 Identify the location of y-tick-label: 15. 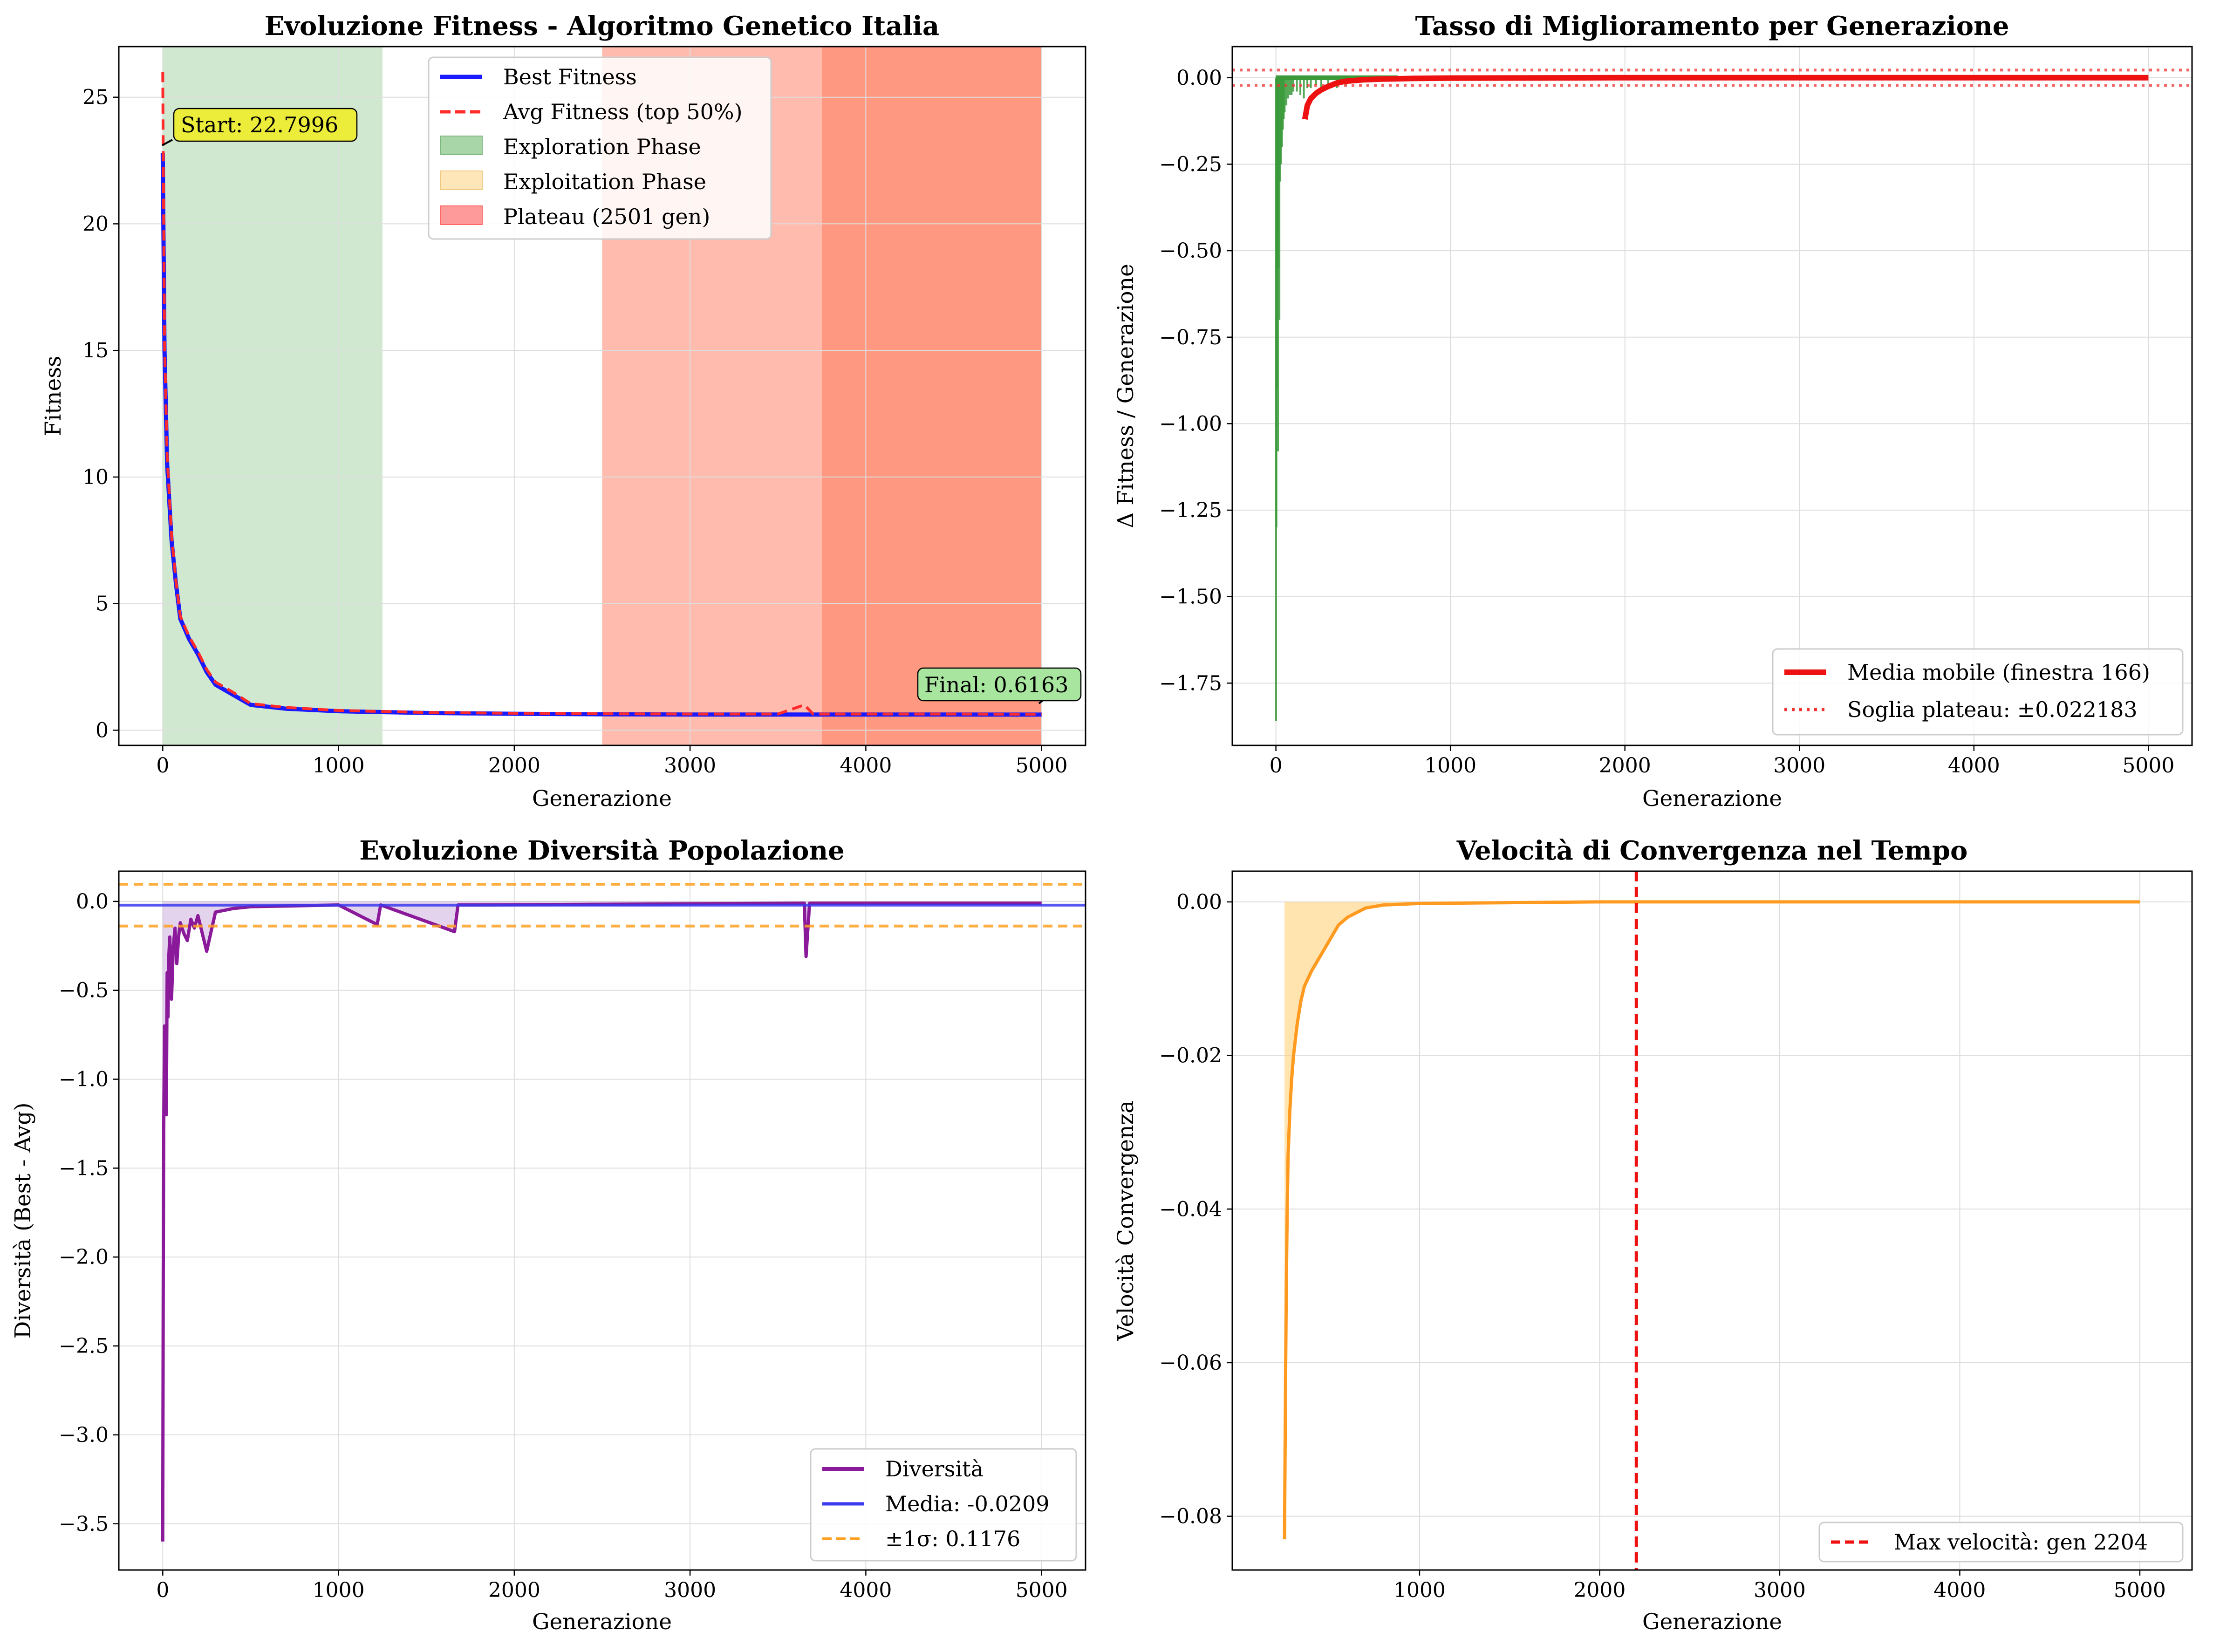
(95, 350).